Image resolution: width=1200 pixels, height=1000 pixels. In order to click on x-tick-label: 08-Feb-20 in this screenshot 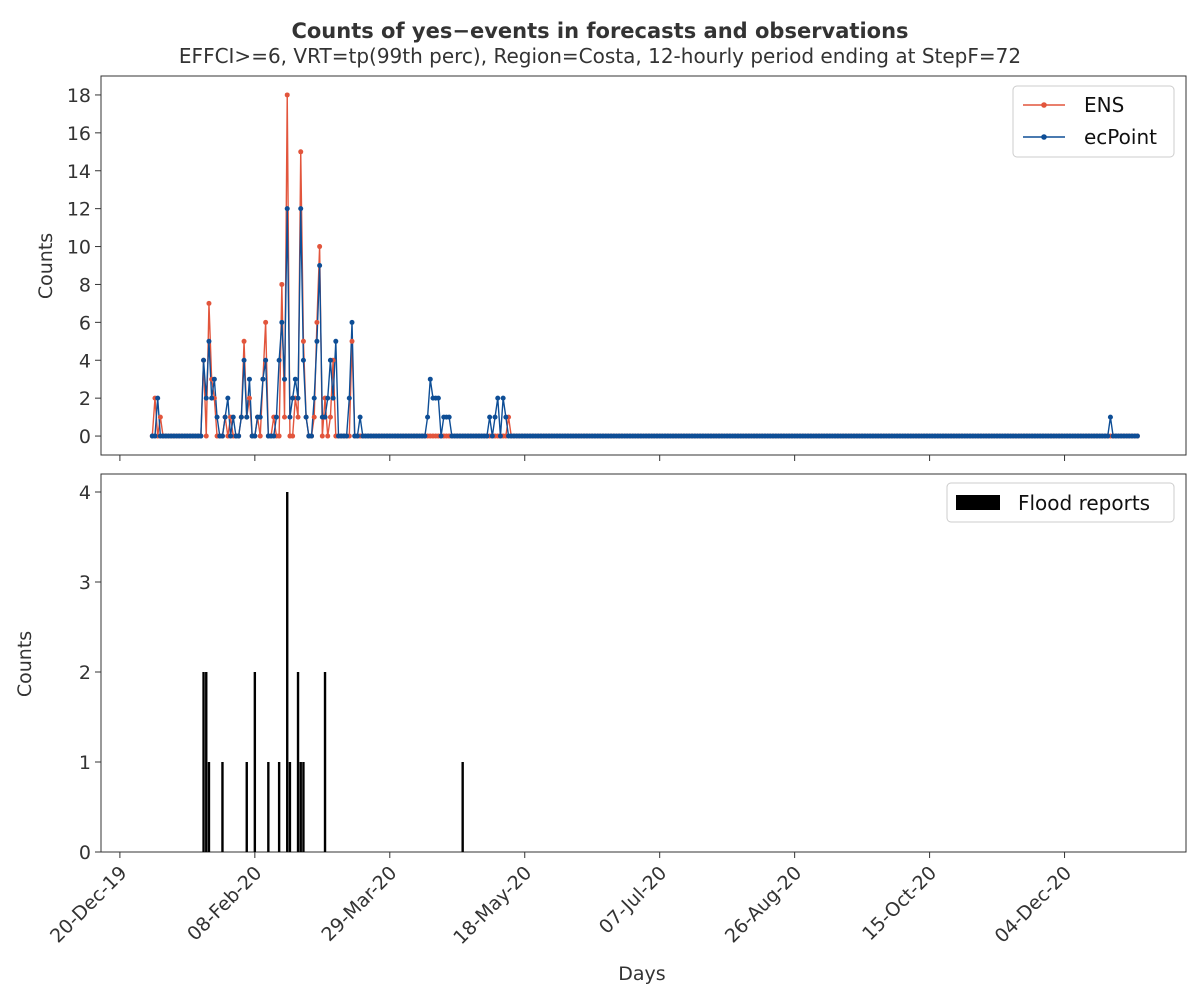, I will do `click(224, 903)`.